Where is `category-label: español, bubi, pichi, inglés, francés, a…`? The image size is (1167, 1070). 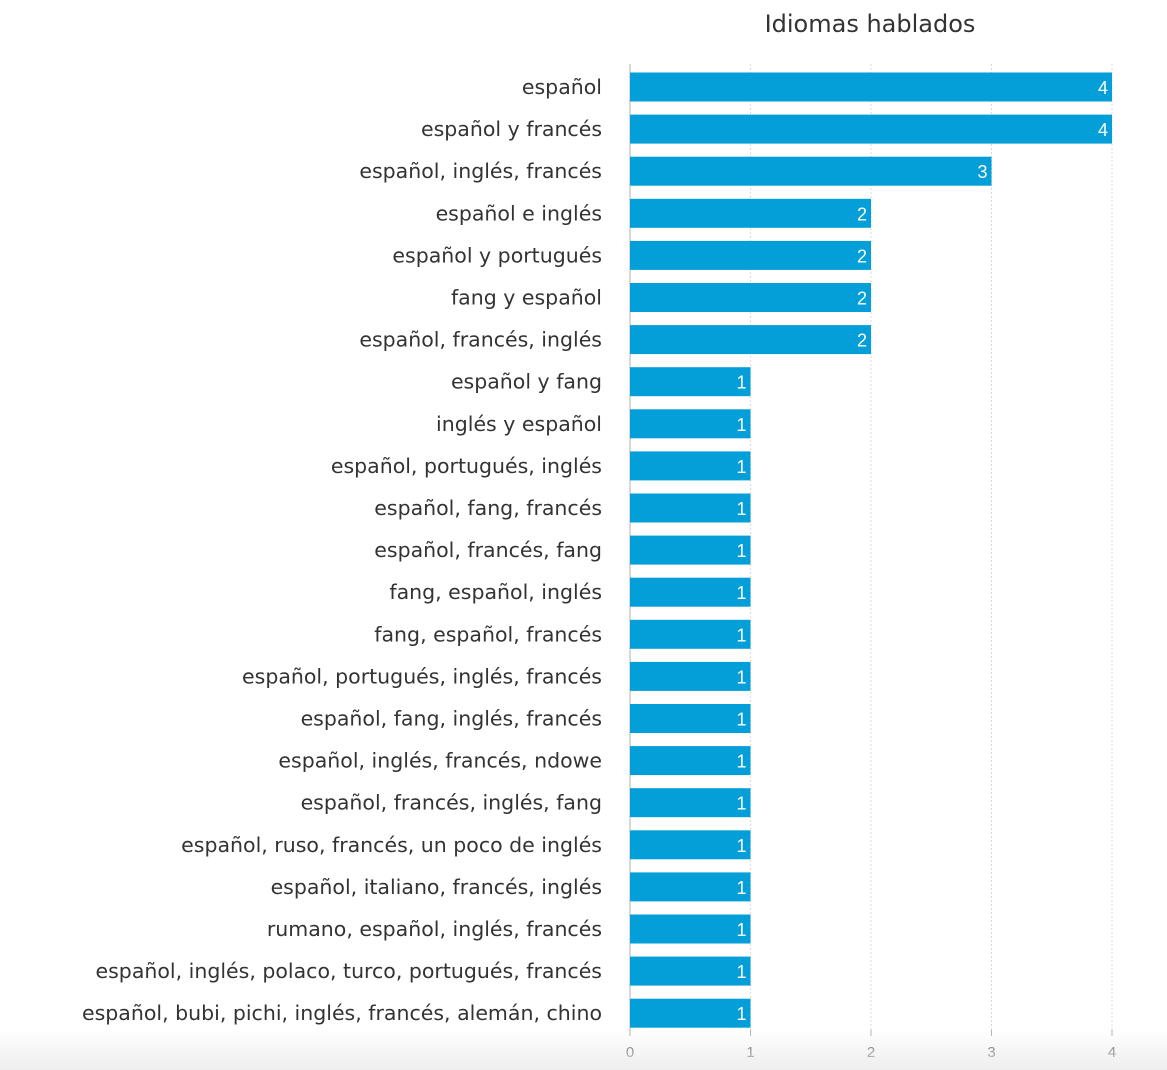 category-label: español, bubi, pichi, inglés, francés, a… is located at coordinates (342, 1013).